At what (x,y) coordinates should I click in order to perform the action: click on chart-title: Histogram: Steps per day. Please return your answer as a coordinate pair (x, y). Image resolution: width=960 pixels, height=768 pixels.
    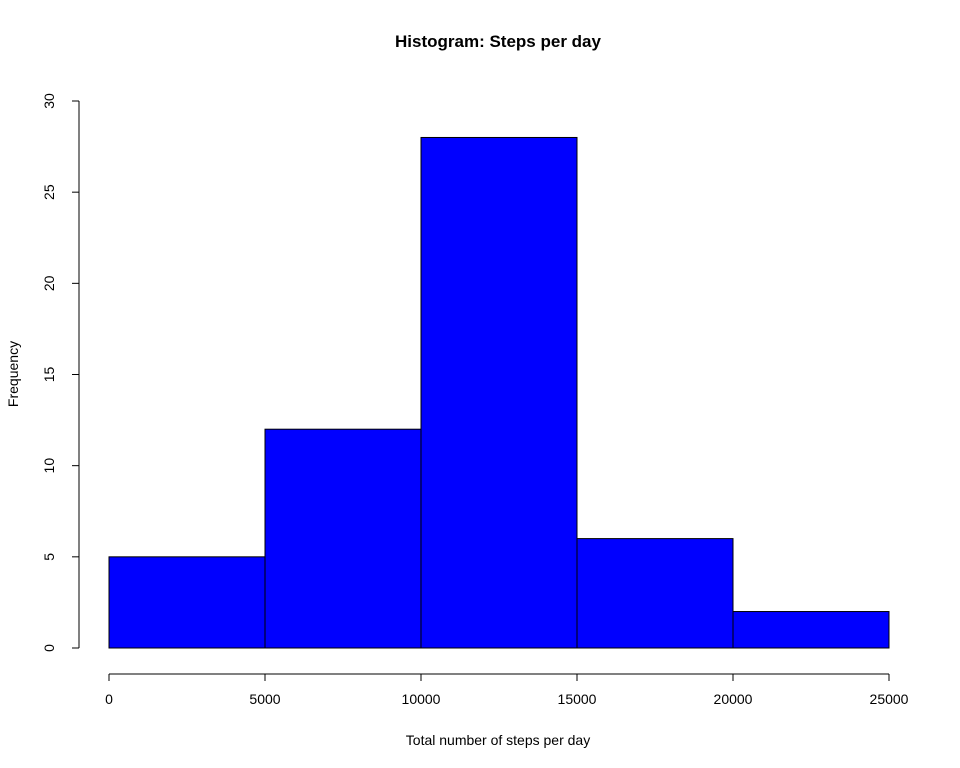
    Looking at the image, I should click on (498, 41).